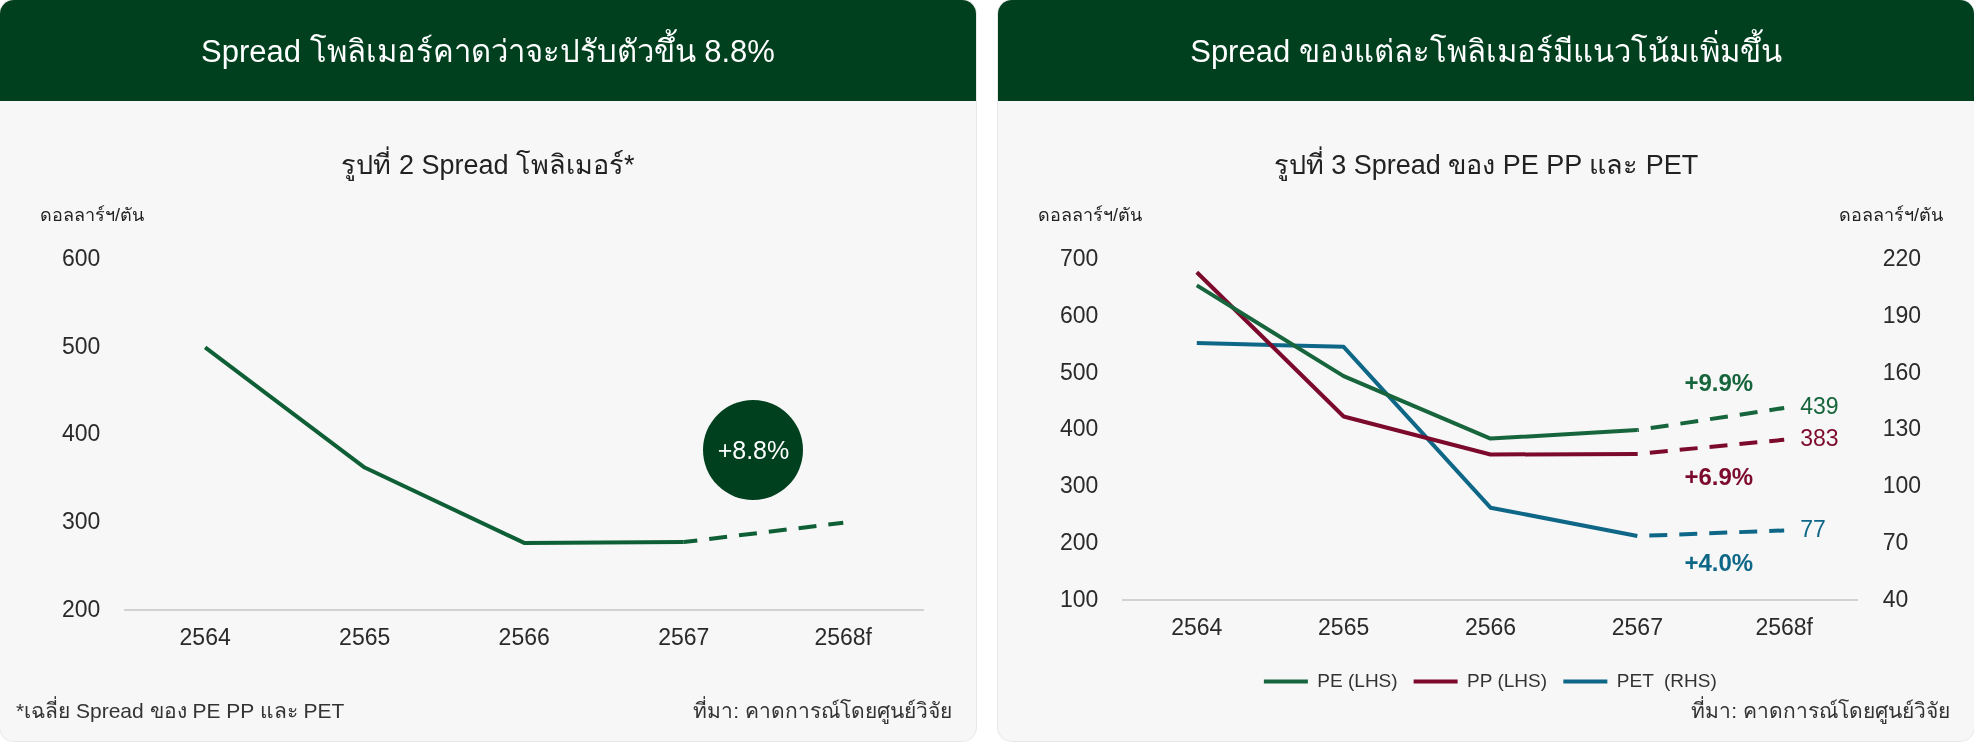 The width and height of the screenshot is (1974, 747). What do you see at coordinates (1819, 438) in the screenshot?
I see `data-label: 383` at bounding box center [1819, 438].